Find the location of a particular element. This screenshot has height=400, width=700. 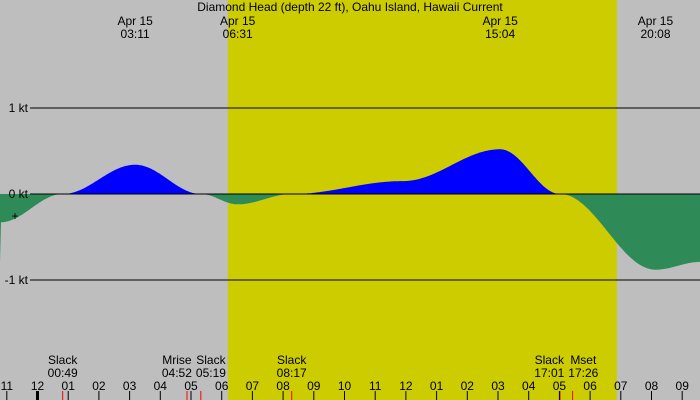

event-label: Mset is located at coordinates (583, 360).